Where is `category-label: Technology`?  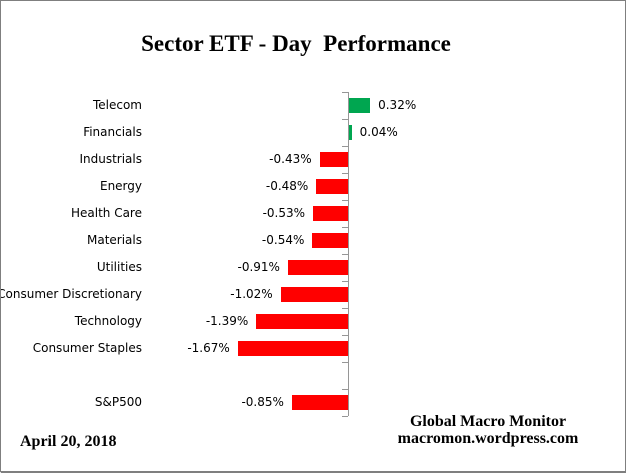 category-label: Technology is located at coordinates (108, 321).